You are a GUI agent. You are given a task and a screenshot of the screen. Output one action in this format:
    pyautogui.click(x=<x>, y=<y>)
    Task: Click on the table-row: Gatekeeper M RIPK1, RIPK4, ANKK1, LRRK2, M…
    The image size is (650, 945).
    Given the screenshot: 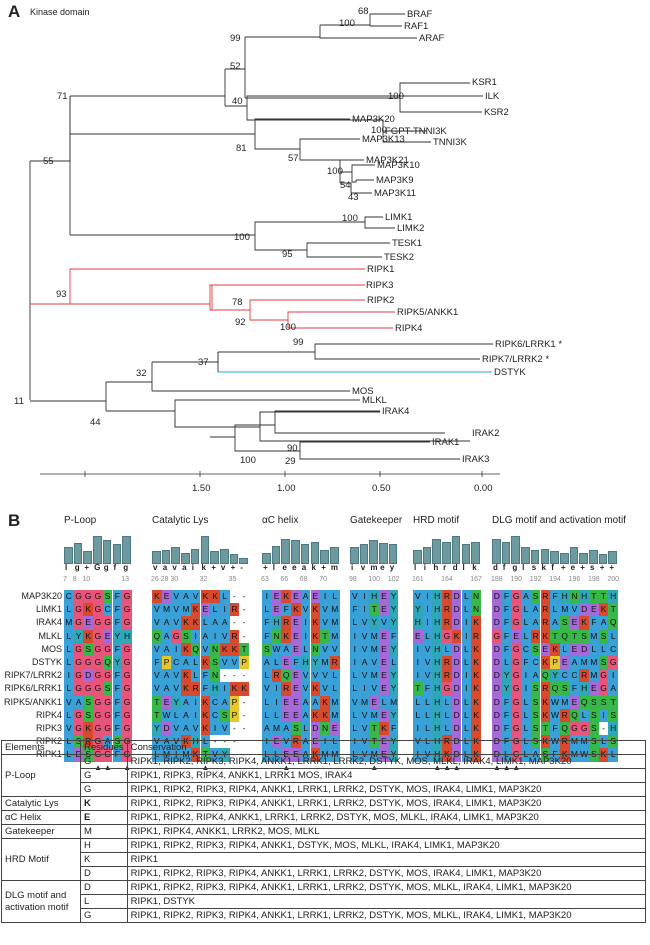 What is the action you would take?
    pyautogui.click(x=324, y=831)
    